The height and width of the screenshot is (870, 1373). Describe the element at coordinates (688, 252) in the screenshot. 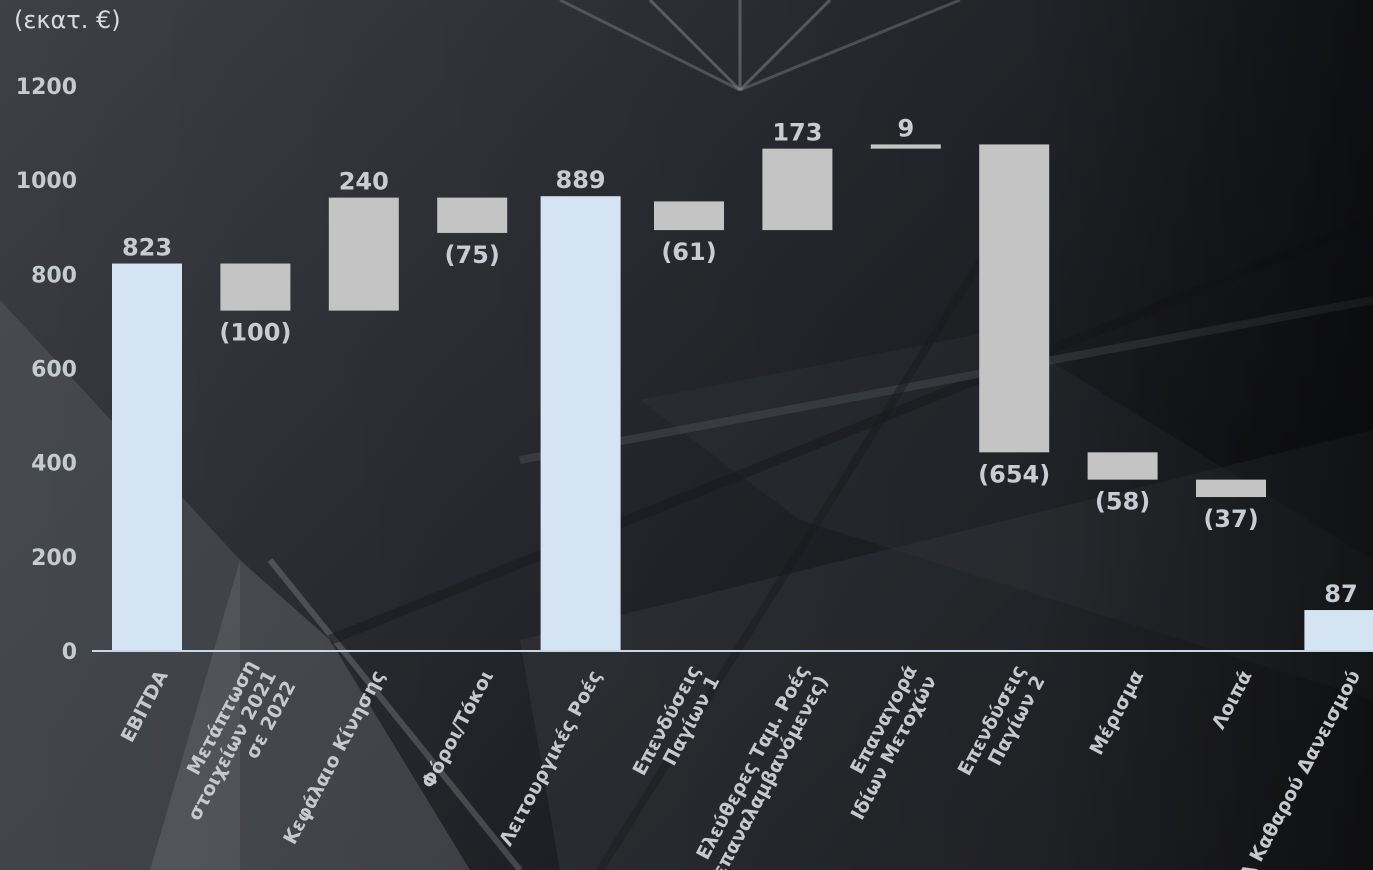

I see `data-label-6: (61)` at that location.